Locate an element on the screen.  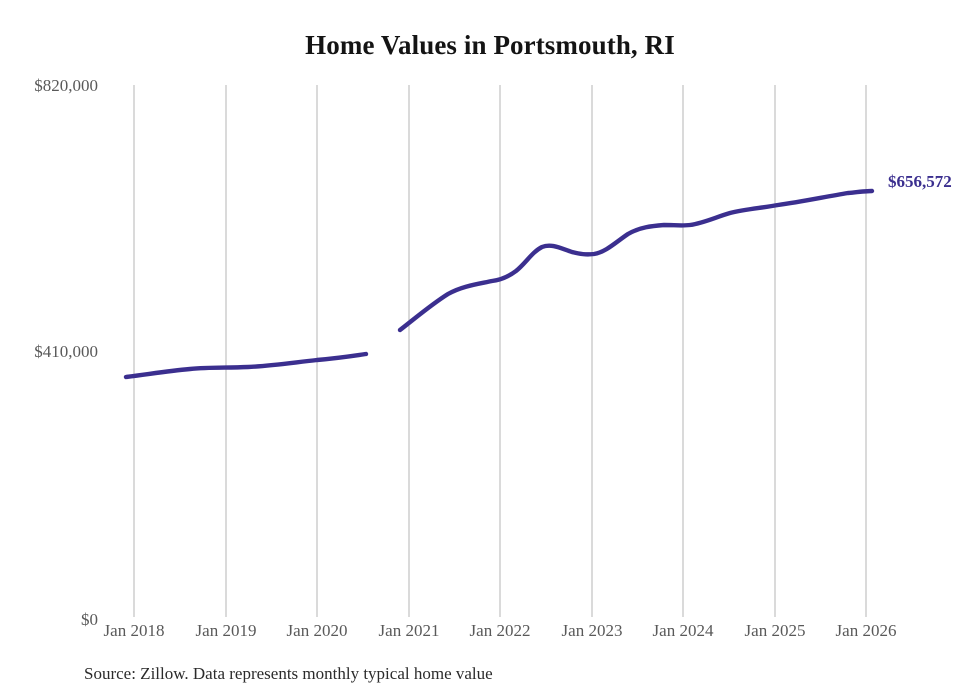
chart-title: Home Values in Portsmouth, RI is located at coordinates (490, 45).